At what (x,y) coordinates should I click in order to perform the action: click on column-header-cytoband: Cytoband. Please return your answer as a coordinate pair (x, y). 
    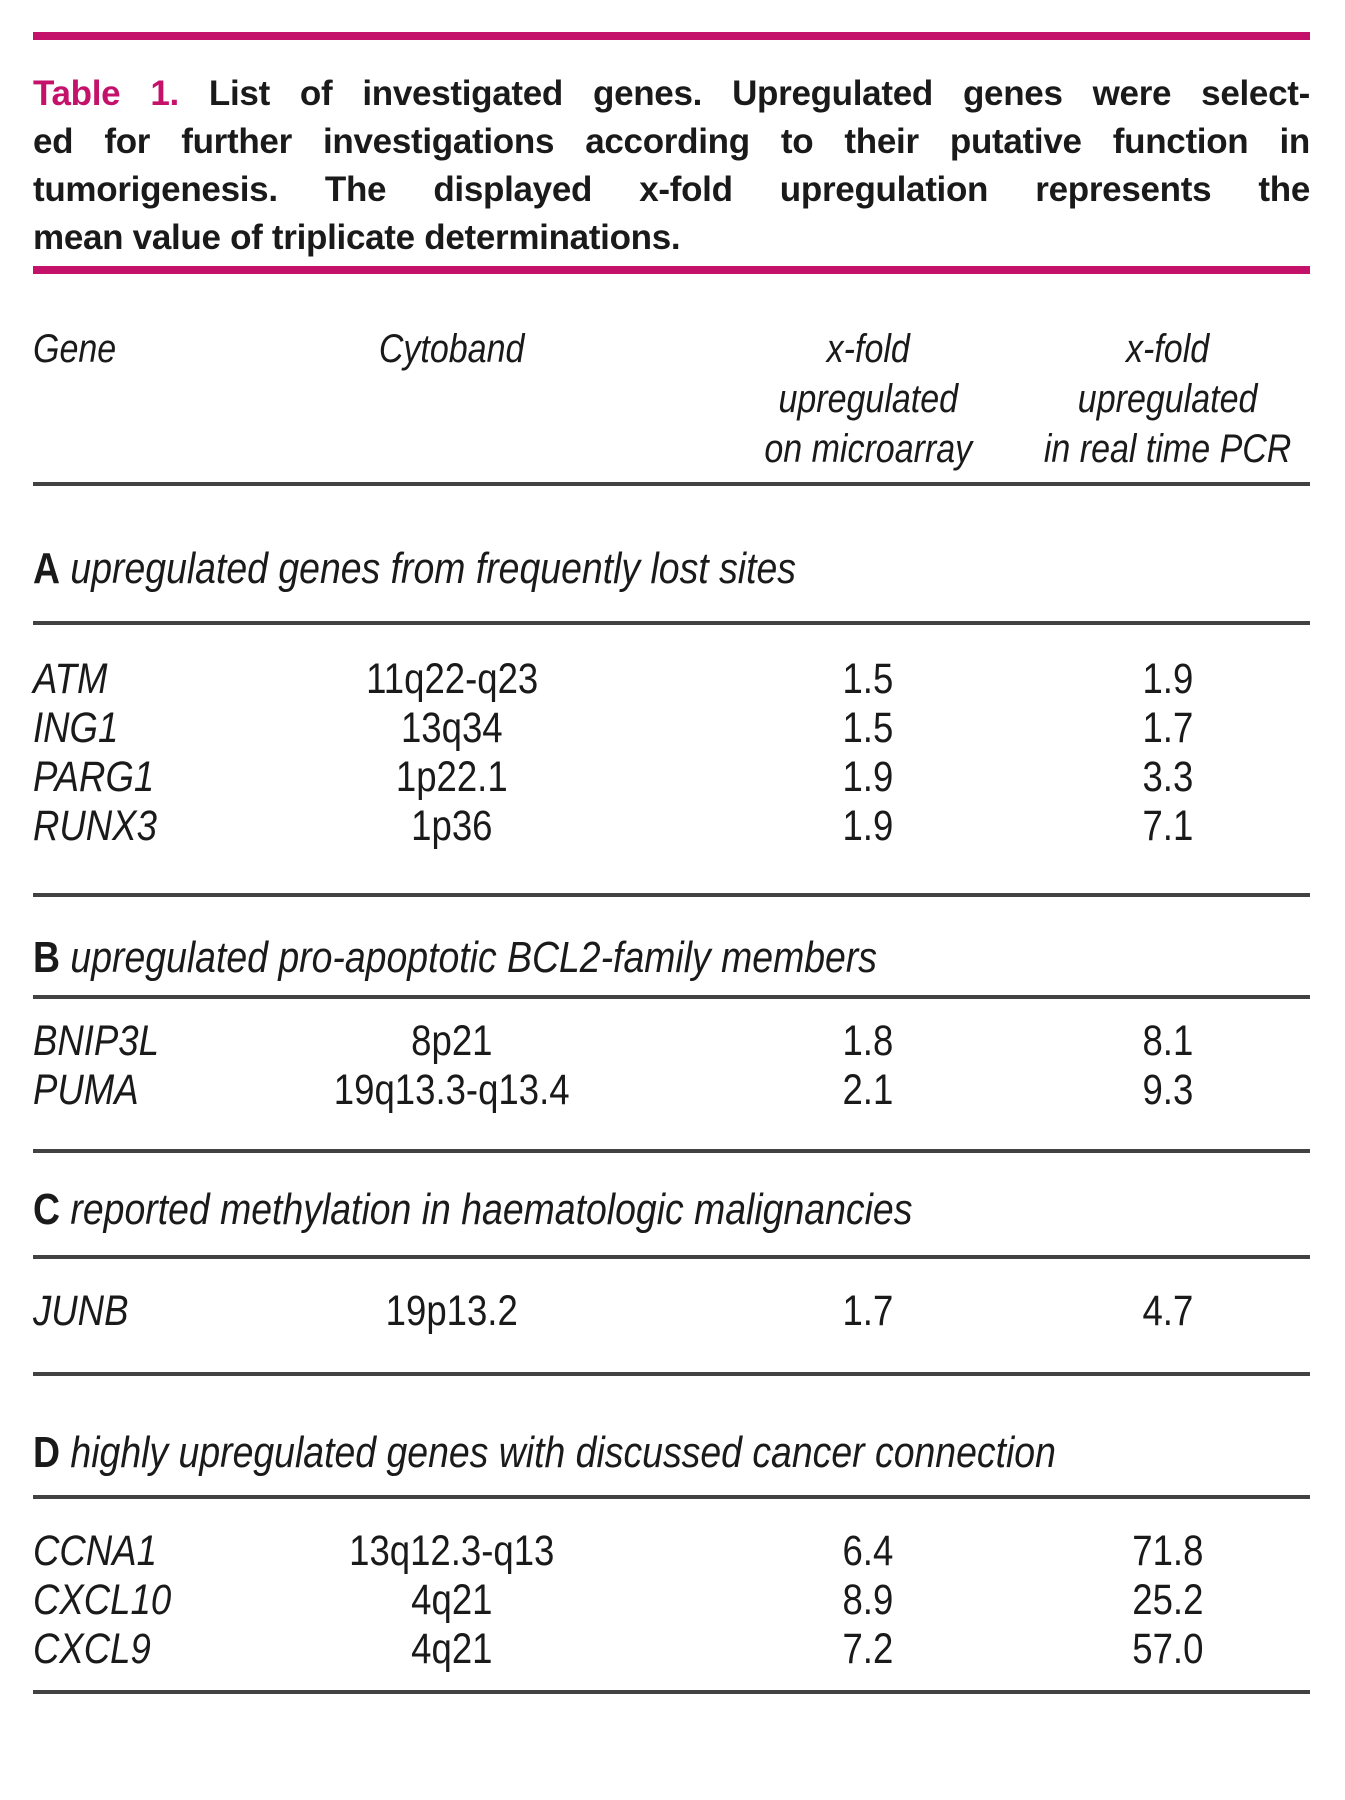
    Looking at the image, I should click on (452, 349).